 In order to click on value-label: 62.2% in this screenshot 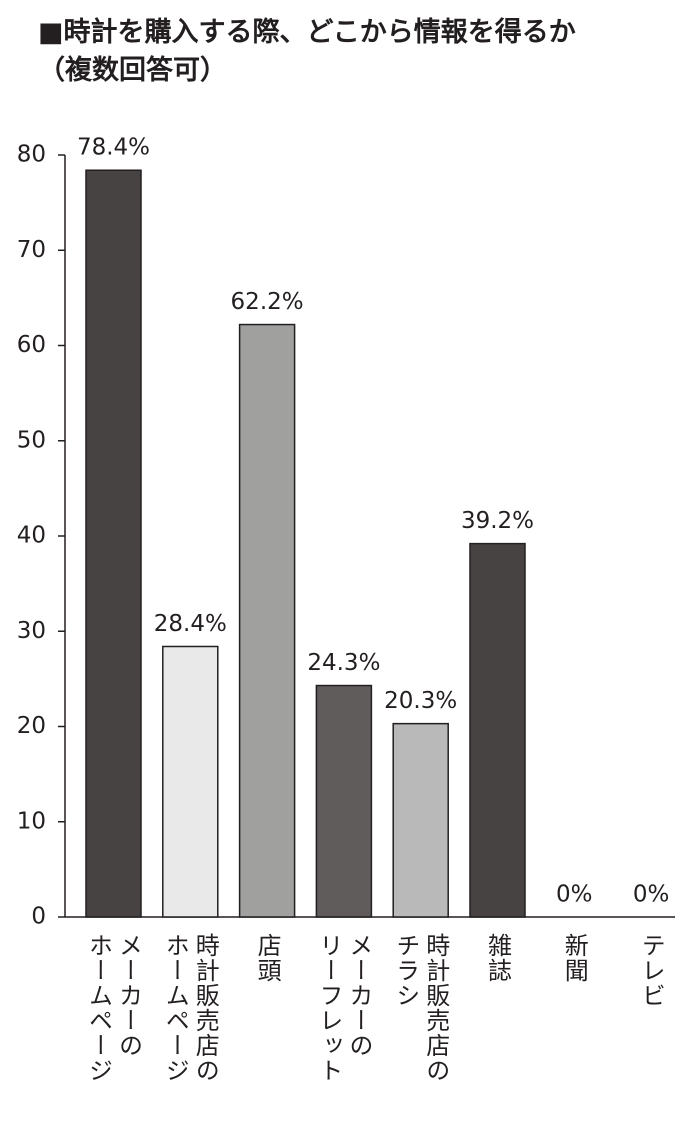, I will do `click(267, 302)`.